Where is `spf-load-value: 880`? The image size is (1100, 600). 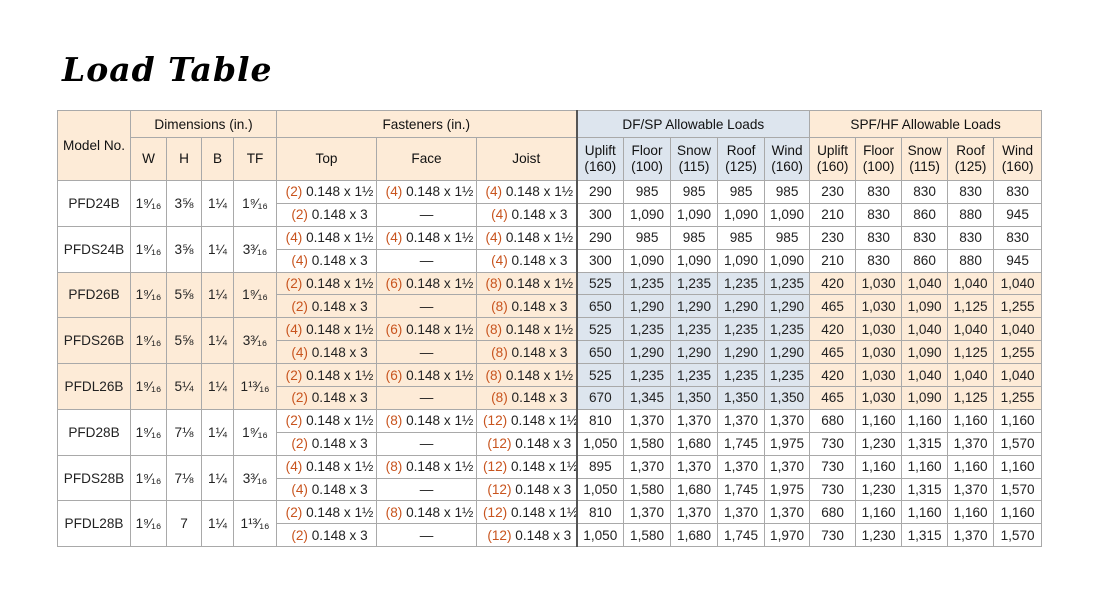
spf-load-value: 880 is located at coordinates (971, 260).